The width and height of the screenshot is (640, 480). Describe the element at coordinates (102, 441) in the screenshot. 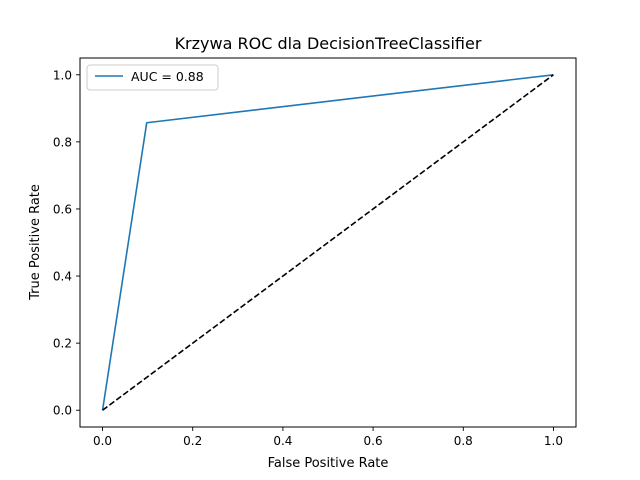

I see `x-tick-label: 0.0` at that location.